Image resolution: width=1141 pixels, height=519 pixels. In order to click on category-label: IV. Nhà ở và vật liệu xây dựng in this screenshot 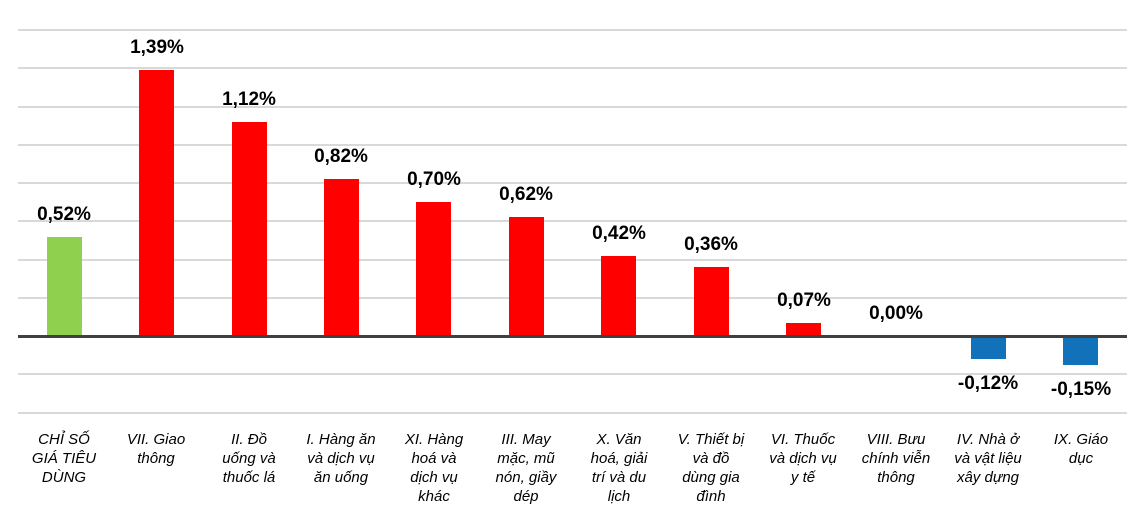, I will do `click(988, 458)`.